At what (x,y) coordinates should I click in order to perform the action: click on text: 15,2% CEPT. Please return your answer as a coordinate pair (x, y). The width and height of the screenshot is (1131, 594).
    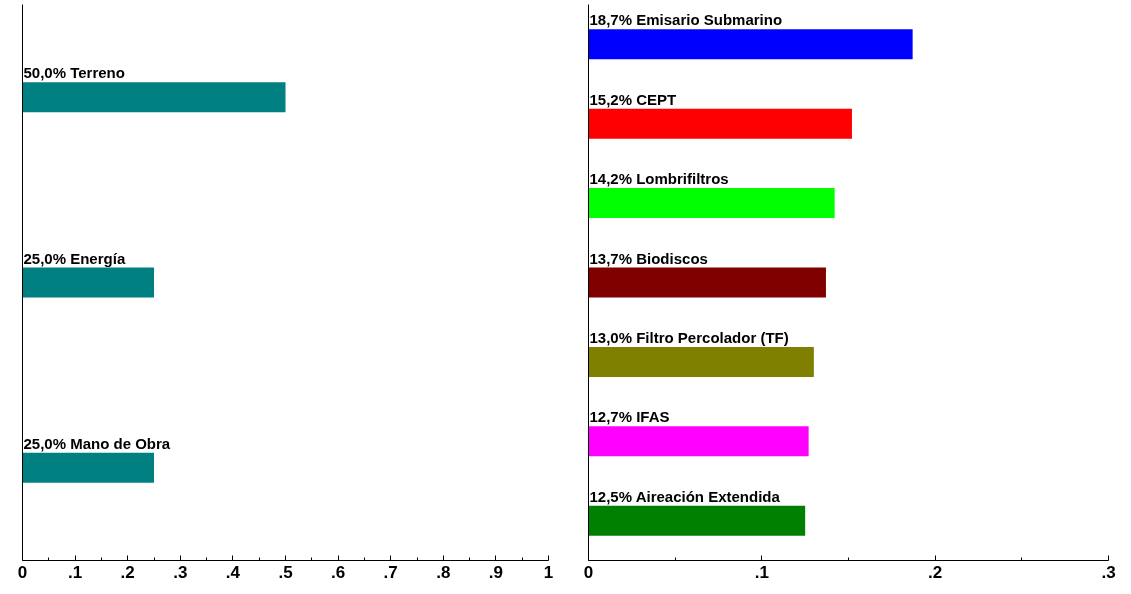
    Looking at the image, I should click on (633, 99).